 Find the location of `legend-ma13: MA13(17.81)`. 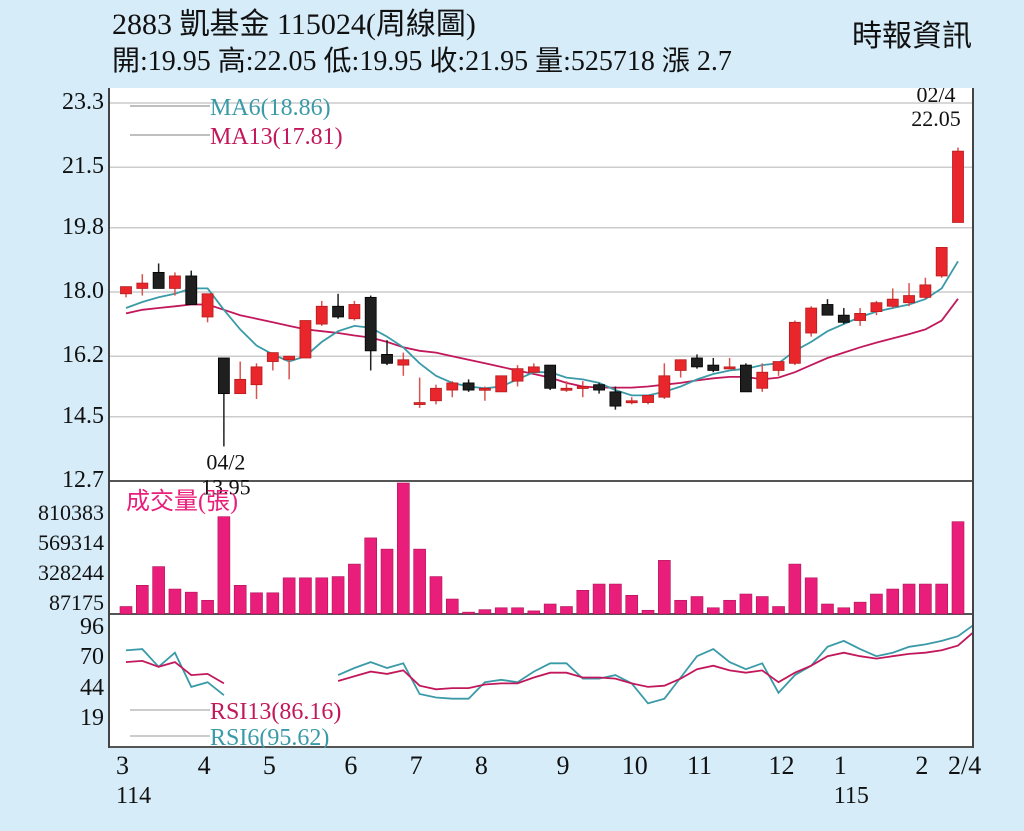

legend-ma13: MA13(17.81) is located at coordinates (276, 137).